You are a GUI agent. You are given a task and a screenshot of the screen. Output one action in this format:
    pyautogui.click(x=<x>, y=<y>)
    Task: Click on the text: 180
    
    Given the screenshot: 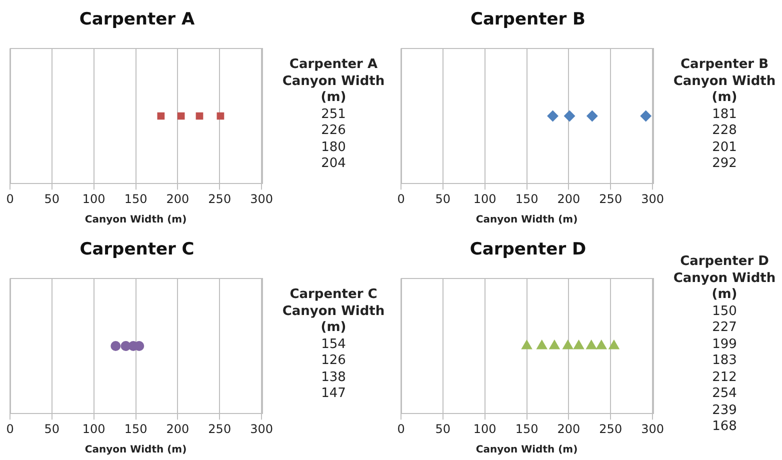 What is the action you would take?
    pyautogui.click(x=333, y=148)
    